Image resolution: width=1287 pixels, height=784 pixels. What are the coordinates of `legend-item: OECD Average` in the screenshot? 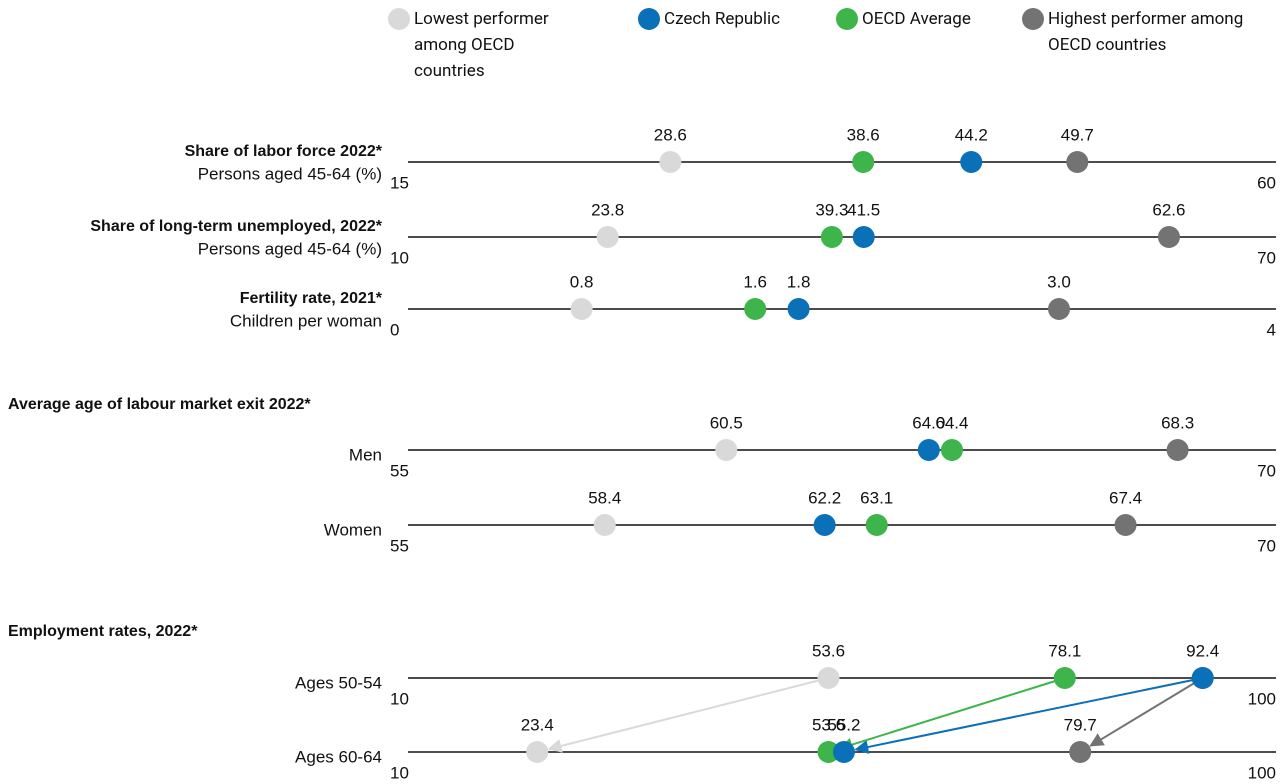 It's located at (936, 19).